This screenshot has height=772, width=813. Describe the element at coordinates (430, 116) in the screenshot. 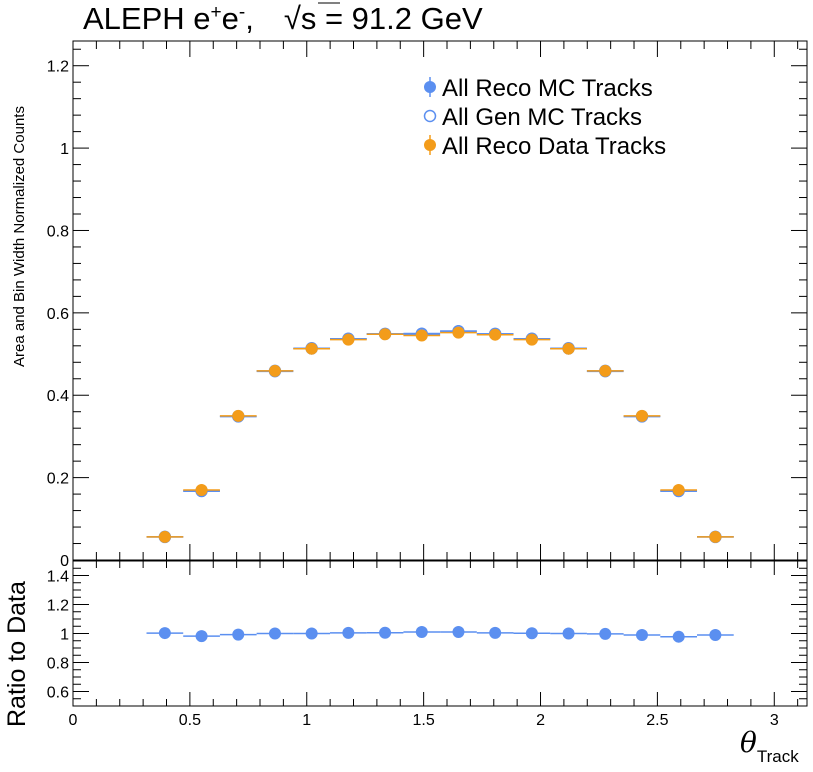

I see `legend-marker-gen-mc` at that location.